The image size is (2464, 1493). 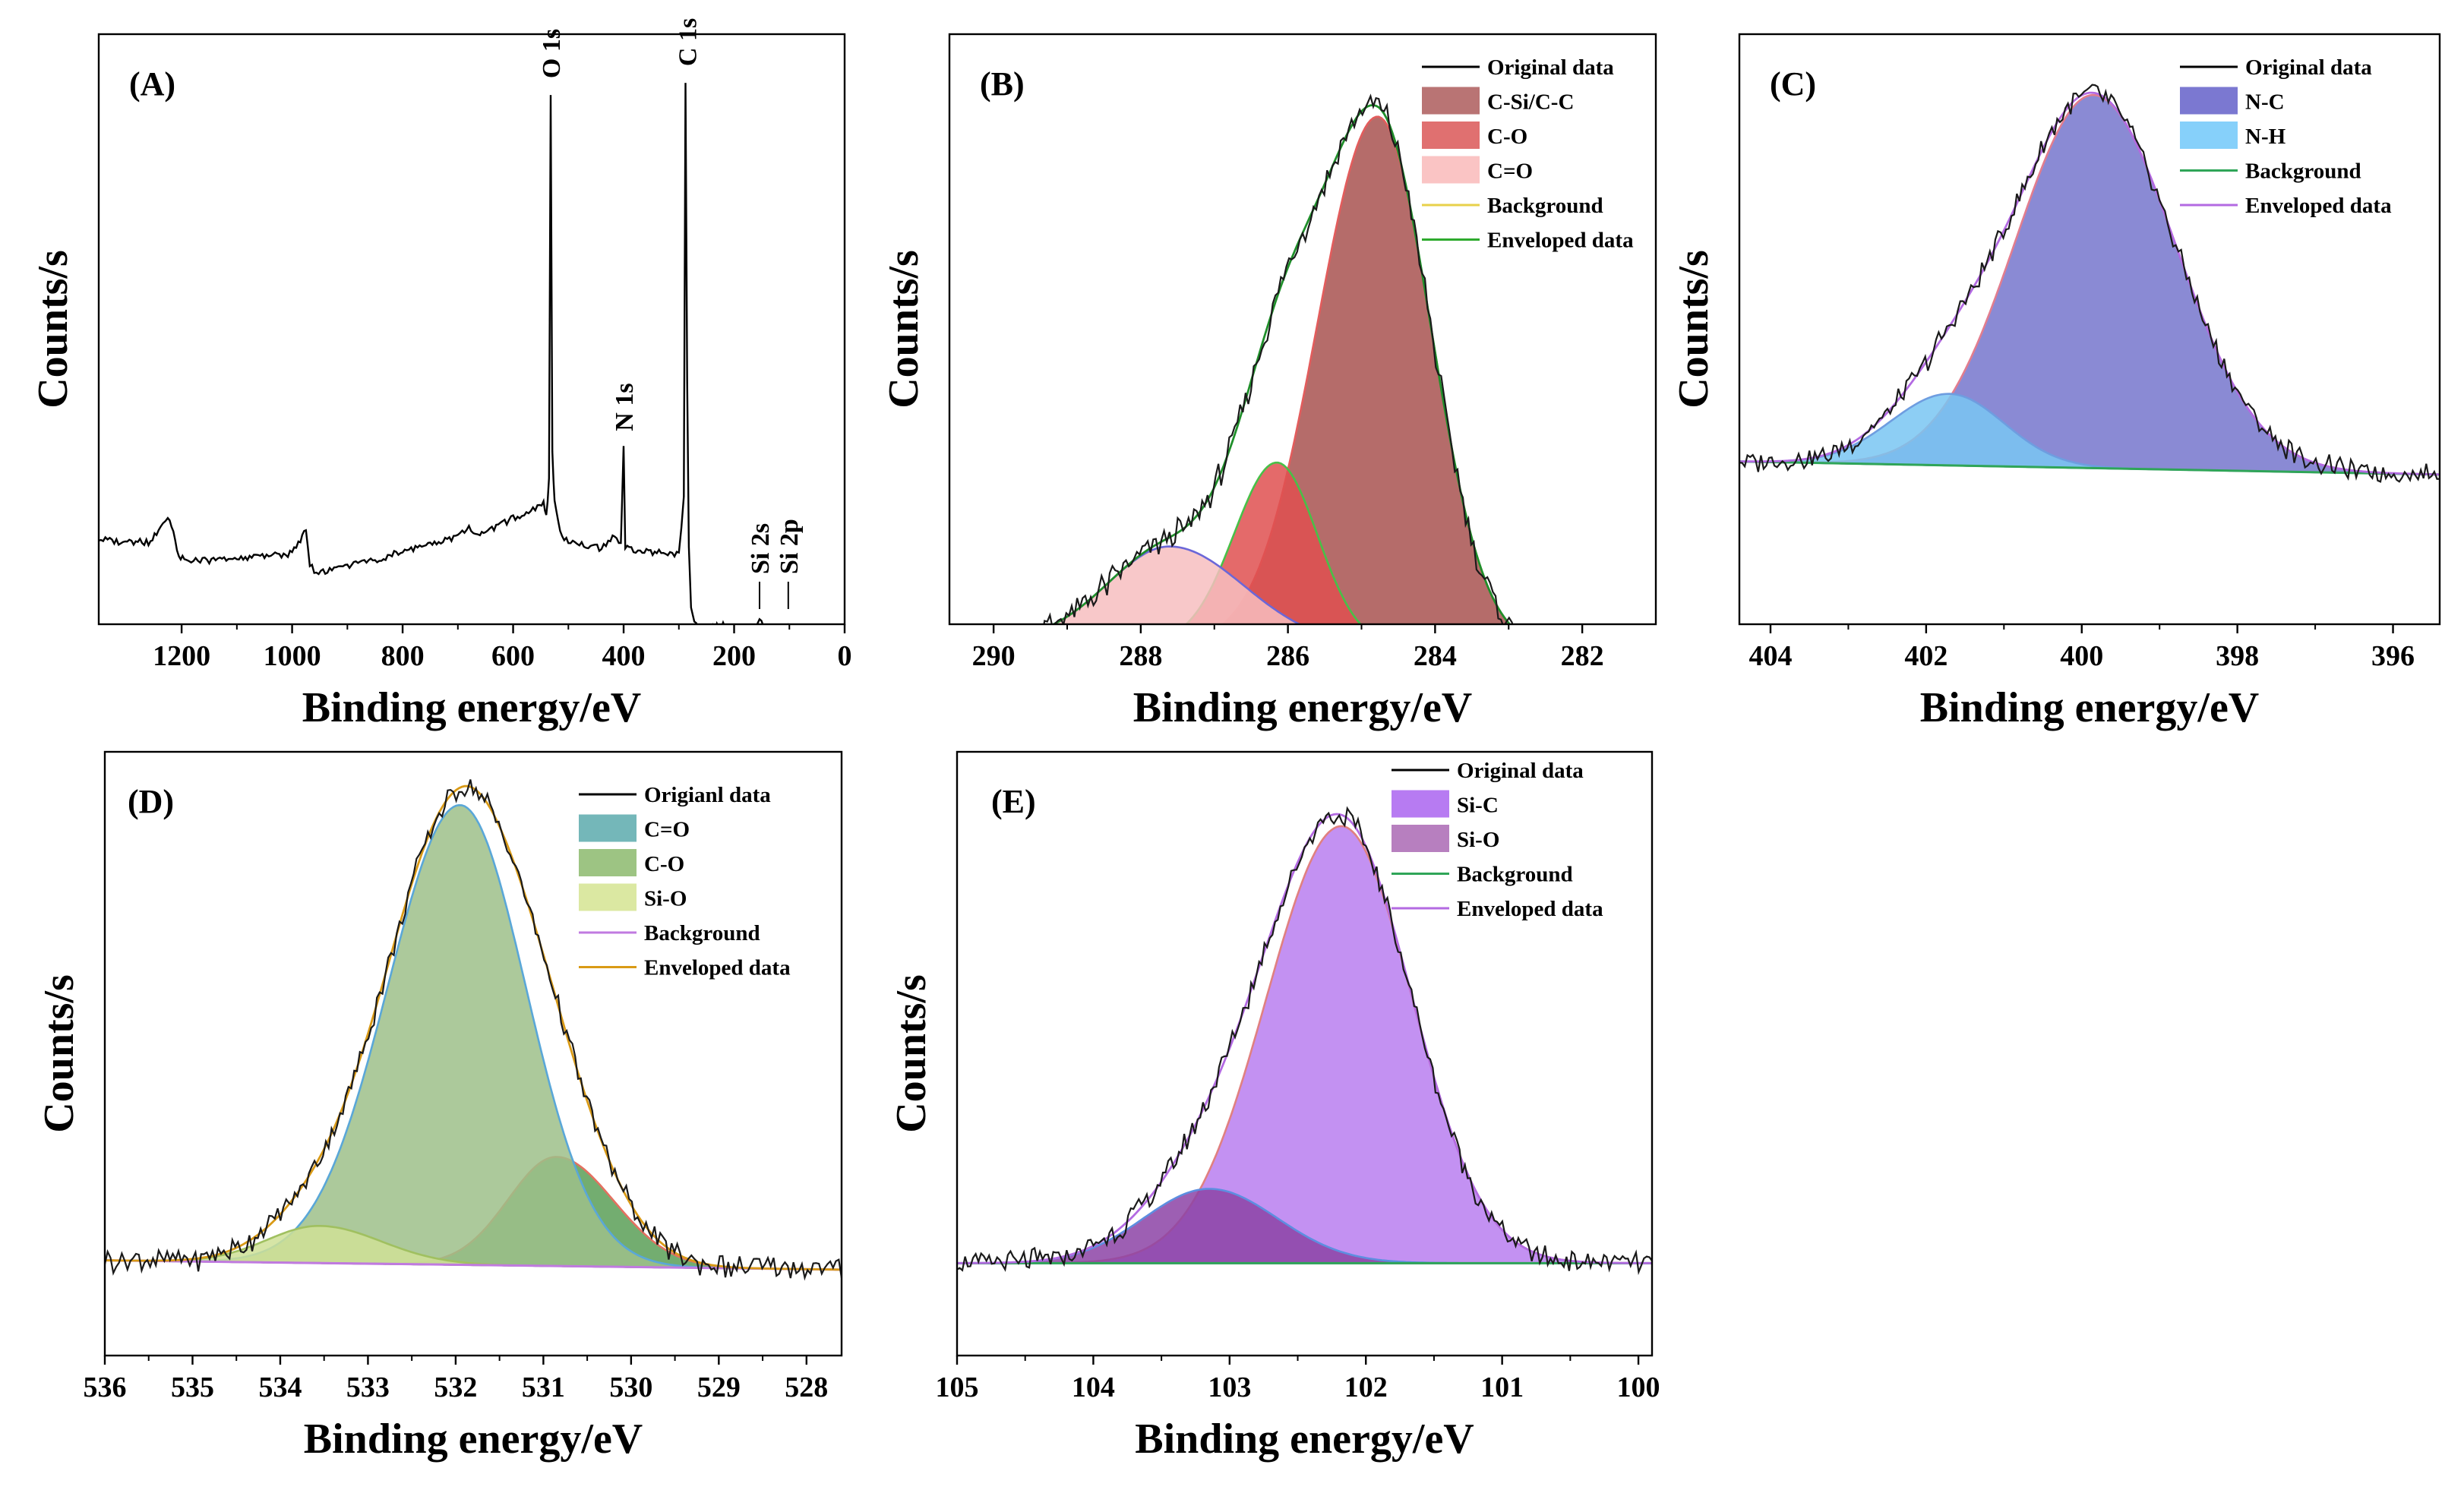 I want to click on peak-label: N 1s, so click(x=625, y=407).